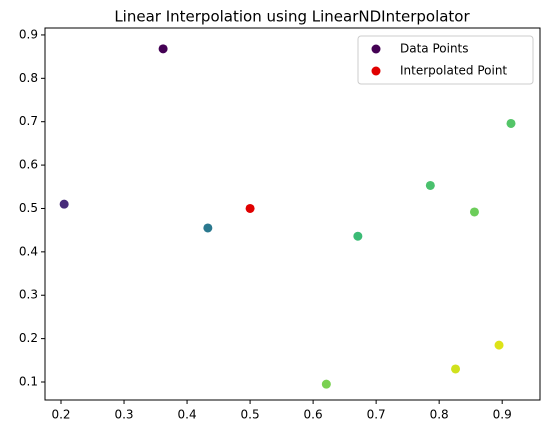 Image resolution: width=547 pixels, height=439 pixels. I want to click on x-tick-label: 0.3, so click(123, 415).